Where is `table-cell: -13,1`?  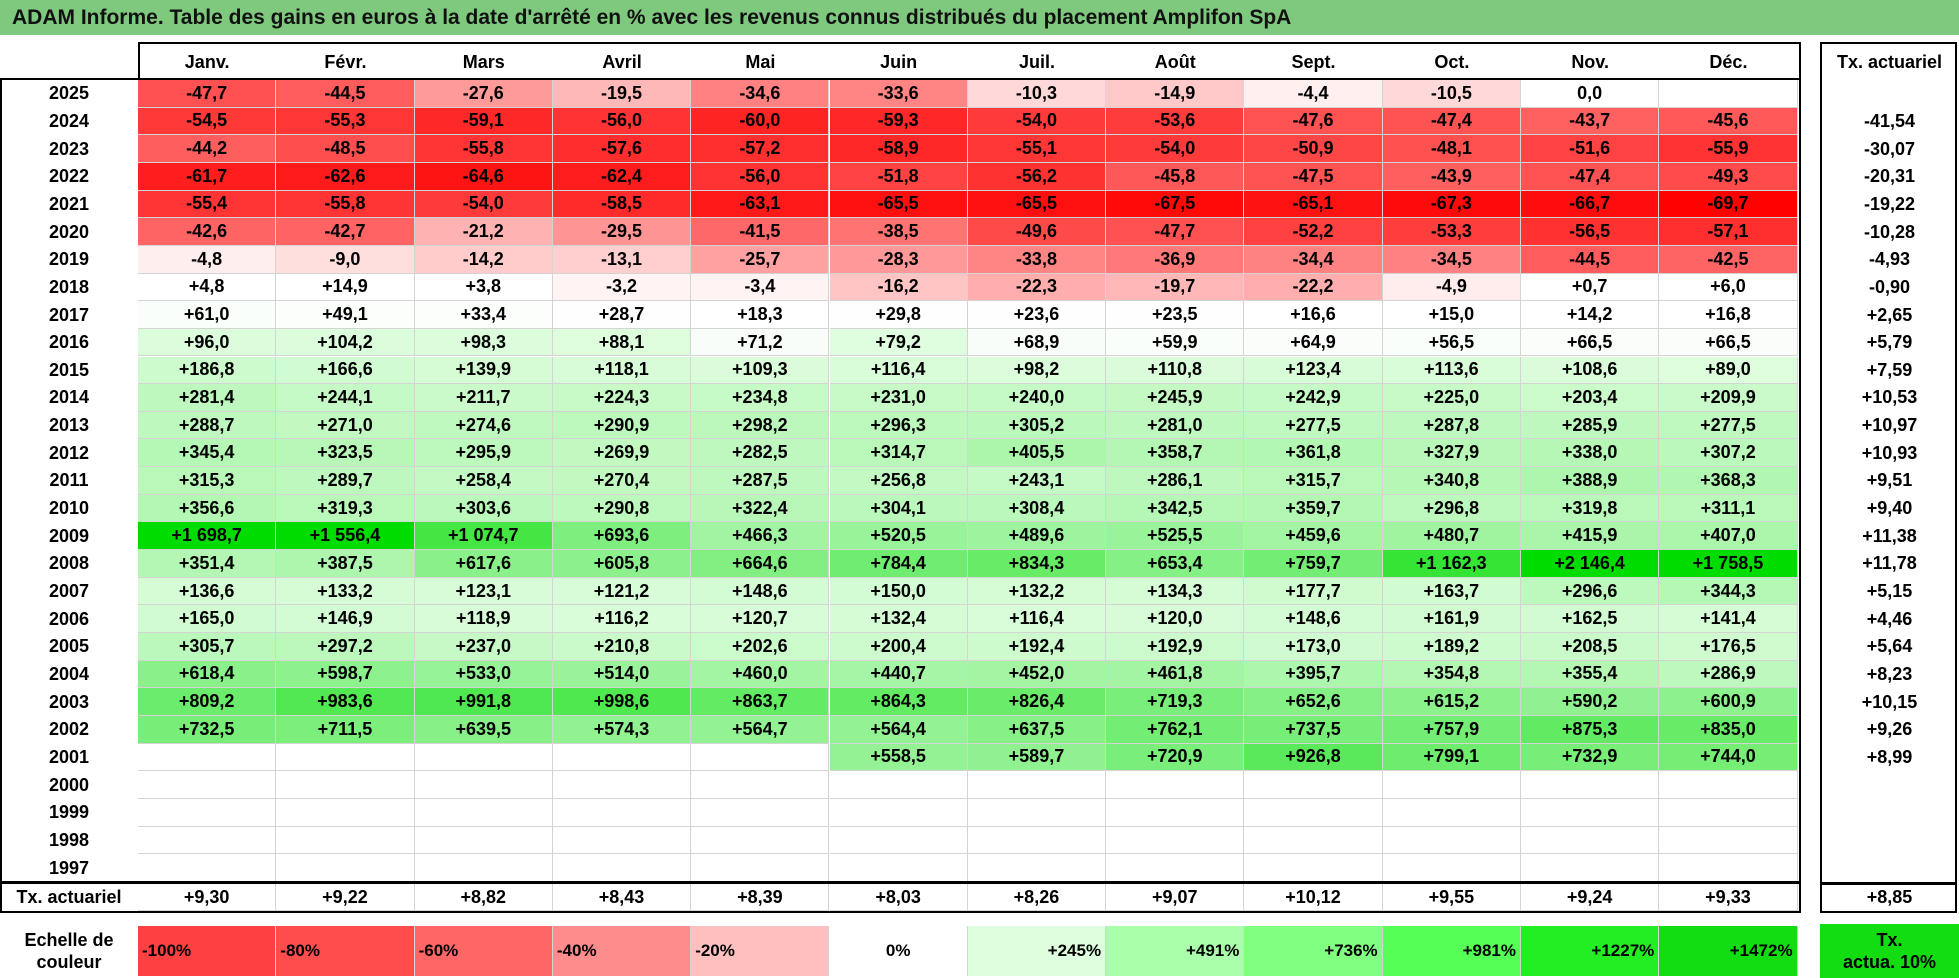
table-cell: -13,1 is located at coordinates (622, 259).